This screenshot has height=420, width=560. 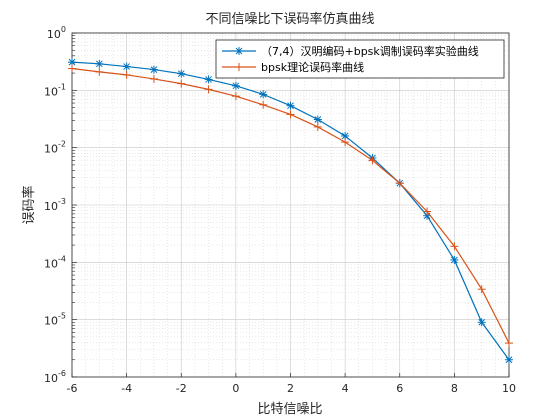 What do you see at coordinates (235, 388) in the screenshot?
I see `x-tick-label: 0` at bounding box center [235, 388].